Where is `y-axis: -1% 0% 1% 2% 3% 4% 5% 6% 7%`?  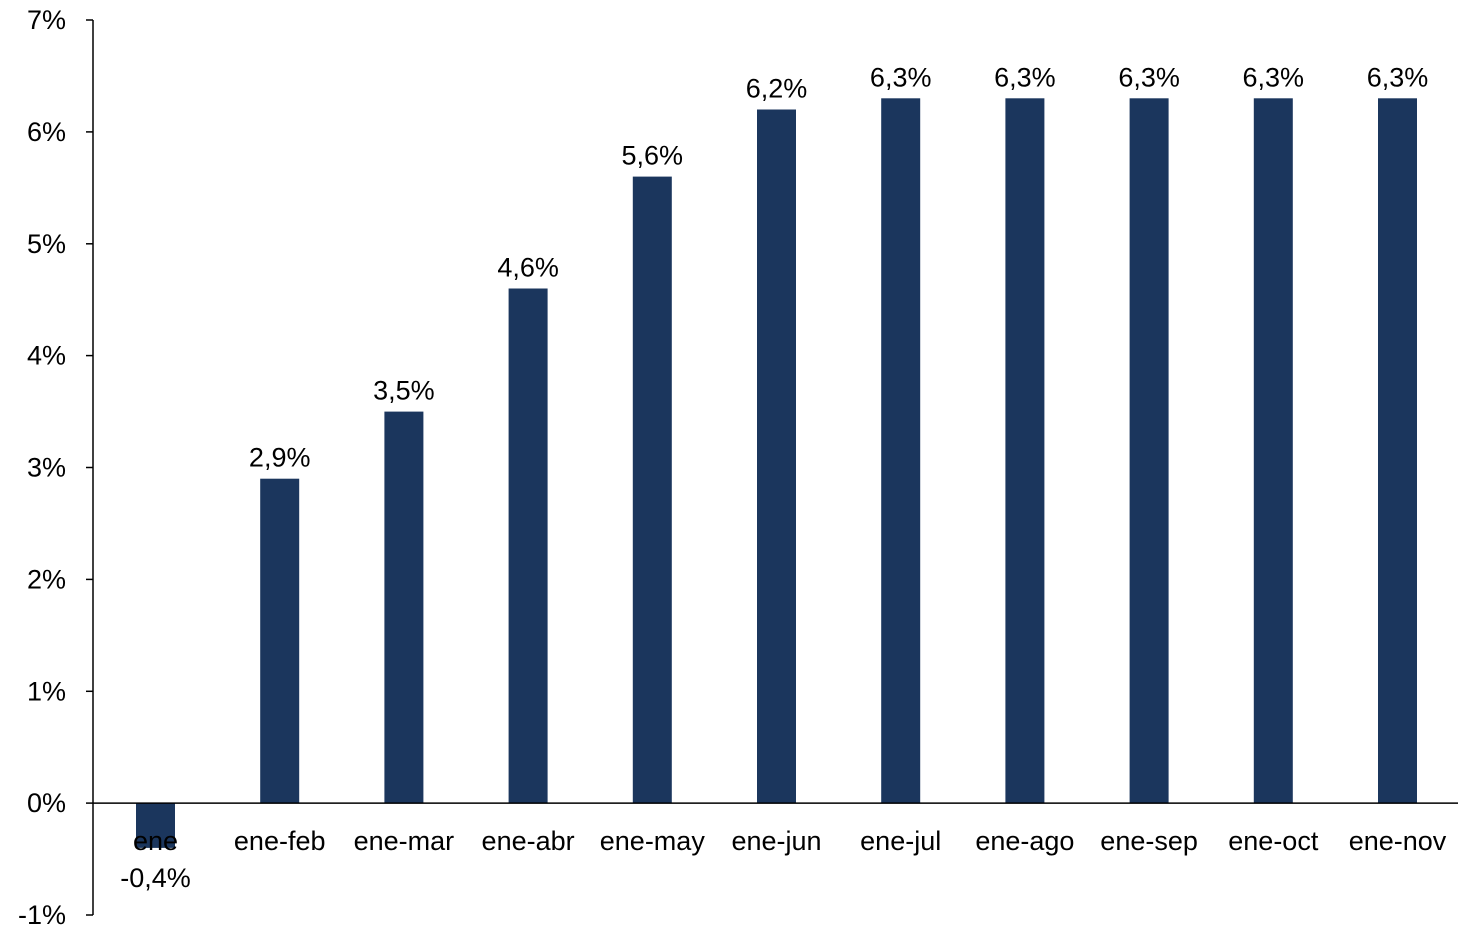
y-axis: -1% 0% 1% 2% 3% 4% 5% 6% 7% is located at coordinates (56, 466).